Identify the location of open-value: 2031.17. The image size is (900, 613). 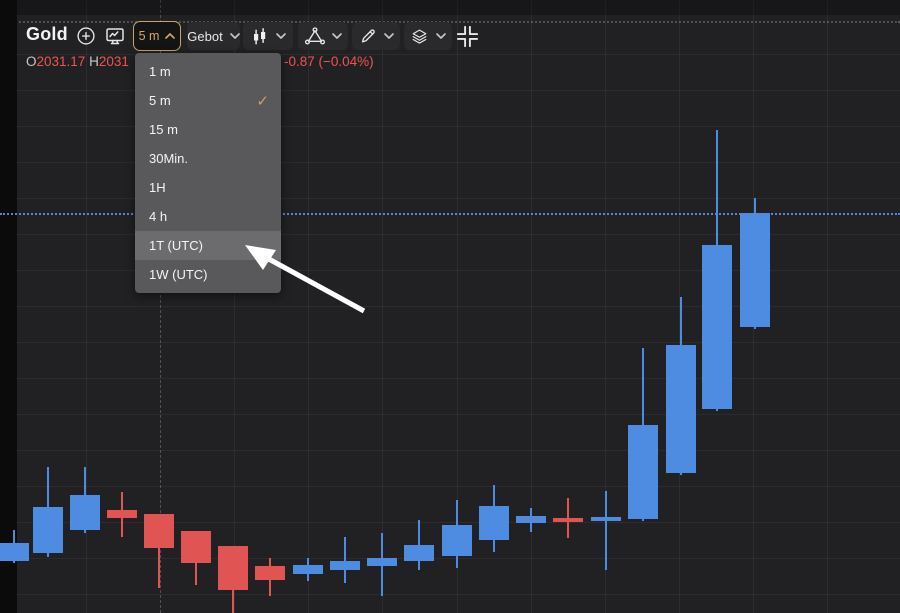
(61, 61).